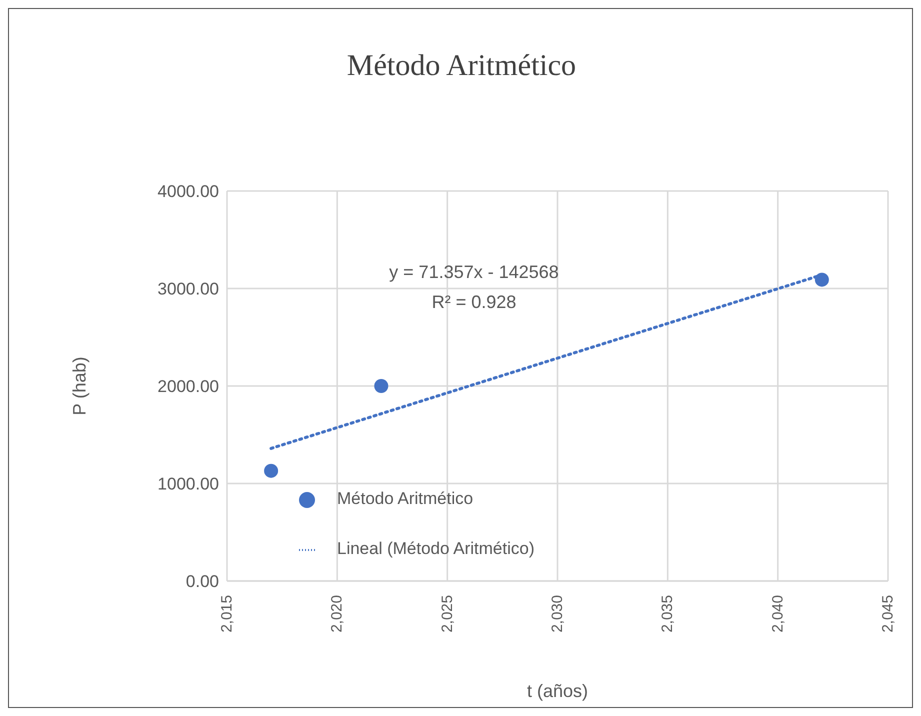 The image size is (921, 716). Describe the element at coordinates (227, 614) in the screenshot. I see `x-tick-label: 2,015` at that location.